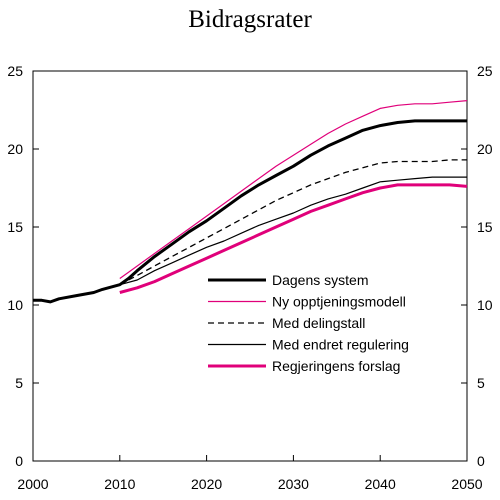  I want to click on y-tick-label-right: 10, so click(485, 305).